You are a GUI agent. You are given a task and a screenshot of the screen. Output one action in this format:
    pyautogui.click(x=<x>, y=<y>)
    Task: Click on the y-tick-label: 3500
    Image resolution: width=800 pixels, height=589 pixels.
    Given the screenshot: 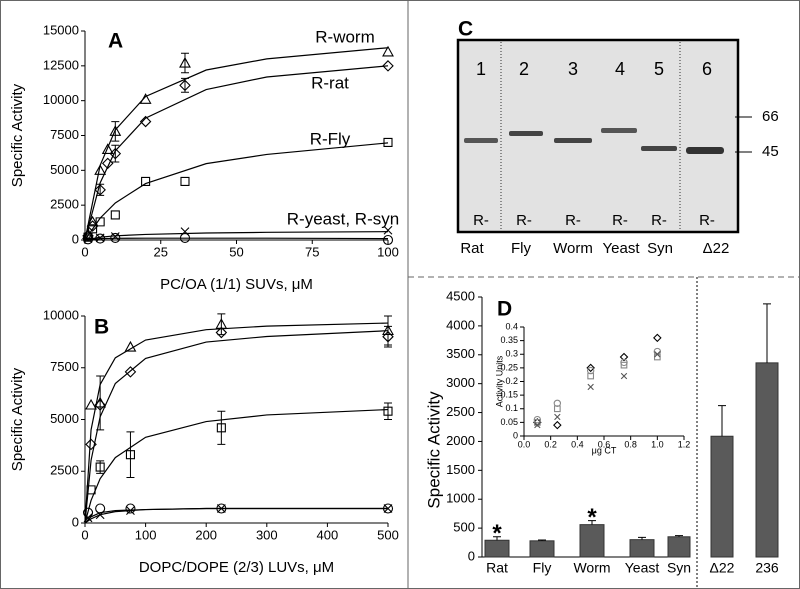 What is the action you would take?
    pyautogui.click(x=460, y=353)
    